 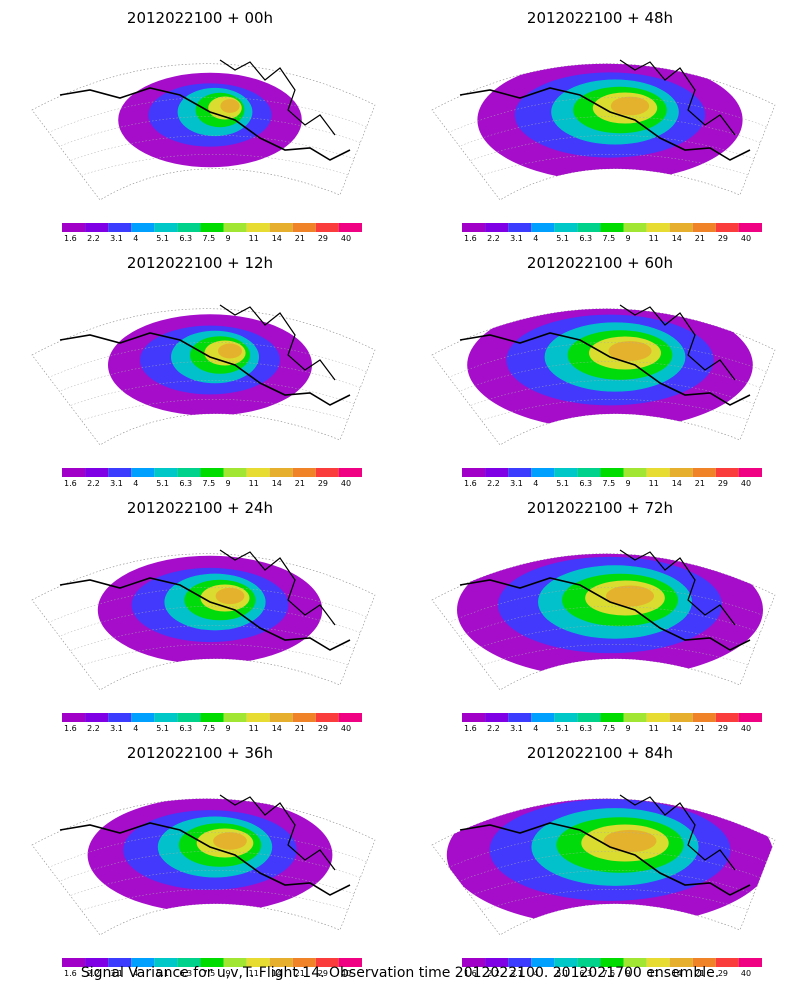 What do you see at coordinates (600, 263) in the screenshot?
I see `panel-title: 2012022100 + 60h` at bounding box center [600, 263].